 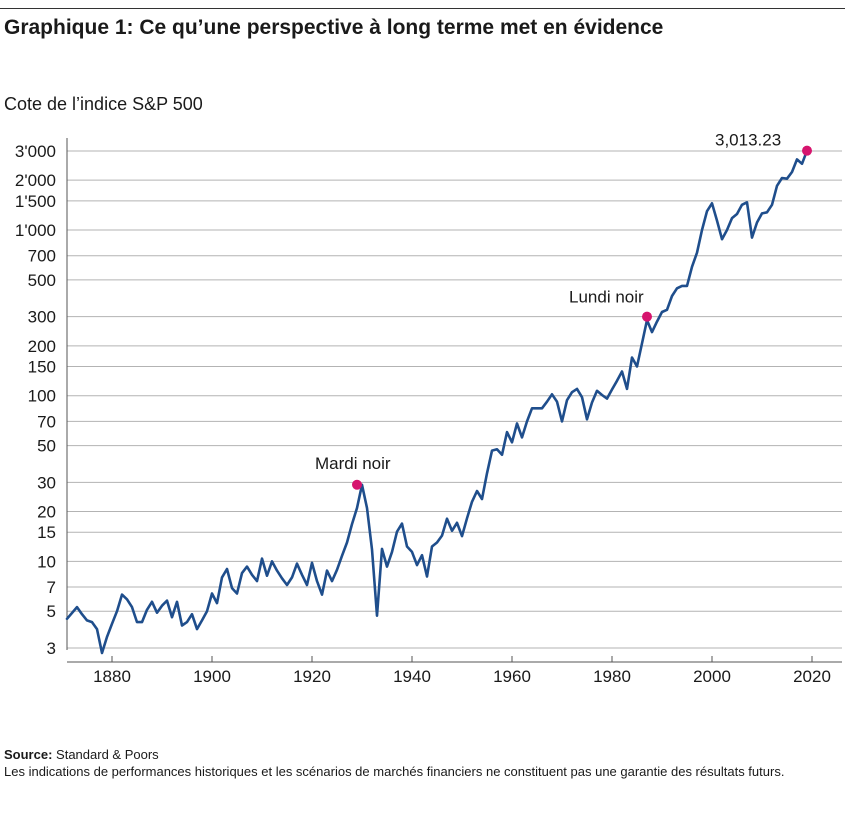 I want to click on y-tick-label: 300, so click(x=42, y=317).